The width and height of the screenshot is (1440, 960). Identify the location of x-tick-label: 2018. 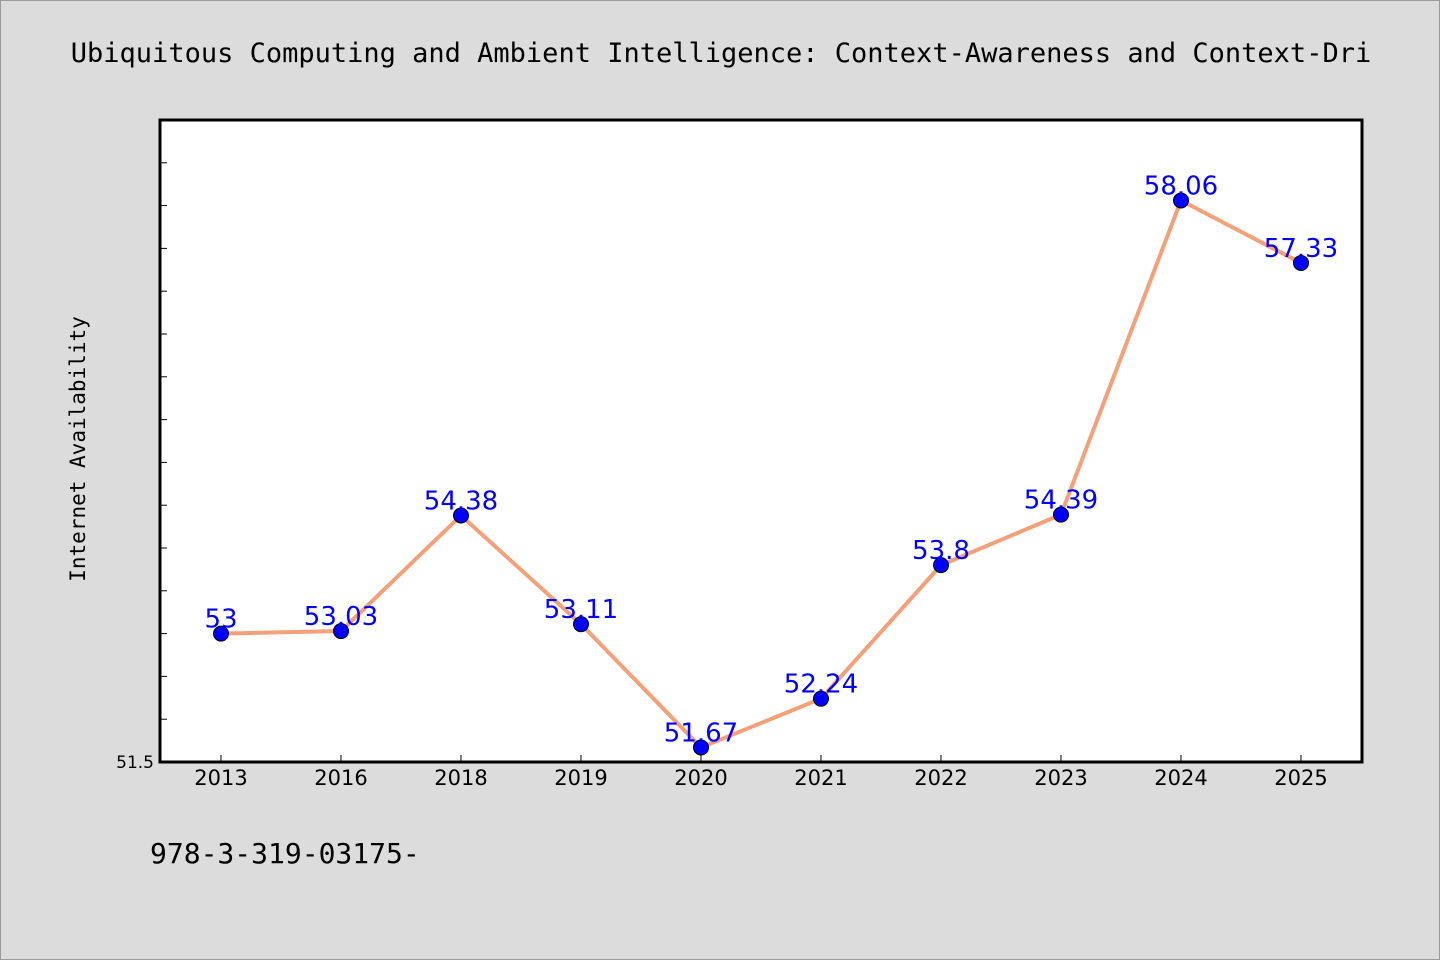
(460, 778).